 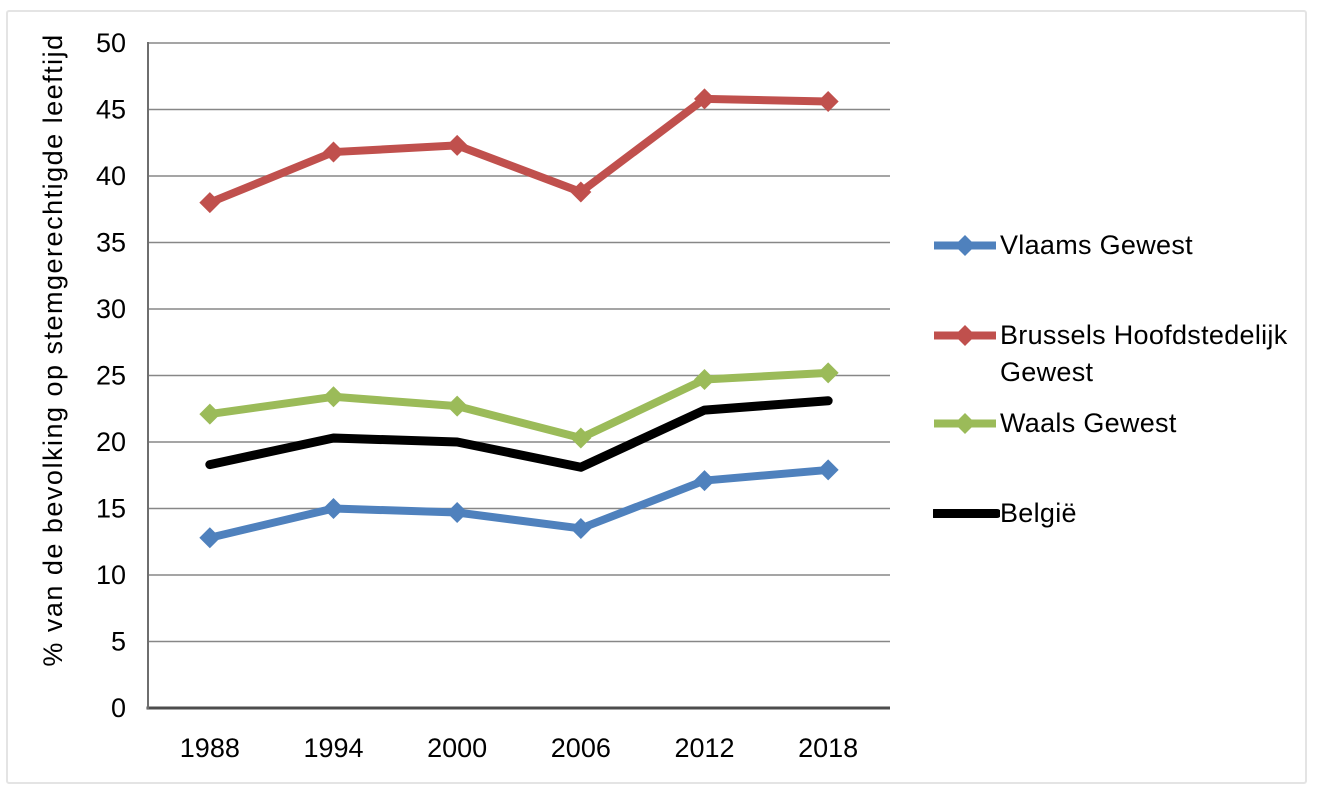 I want to click on legend-label: Waals Gewest, so click(x=1088, y=423).